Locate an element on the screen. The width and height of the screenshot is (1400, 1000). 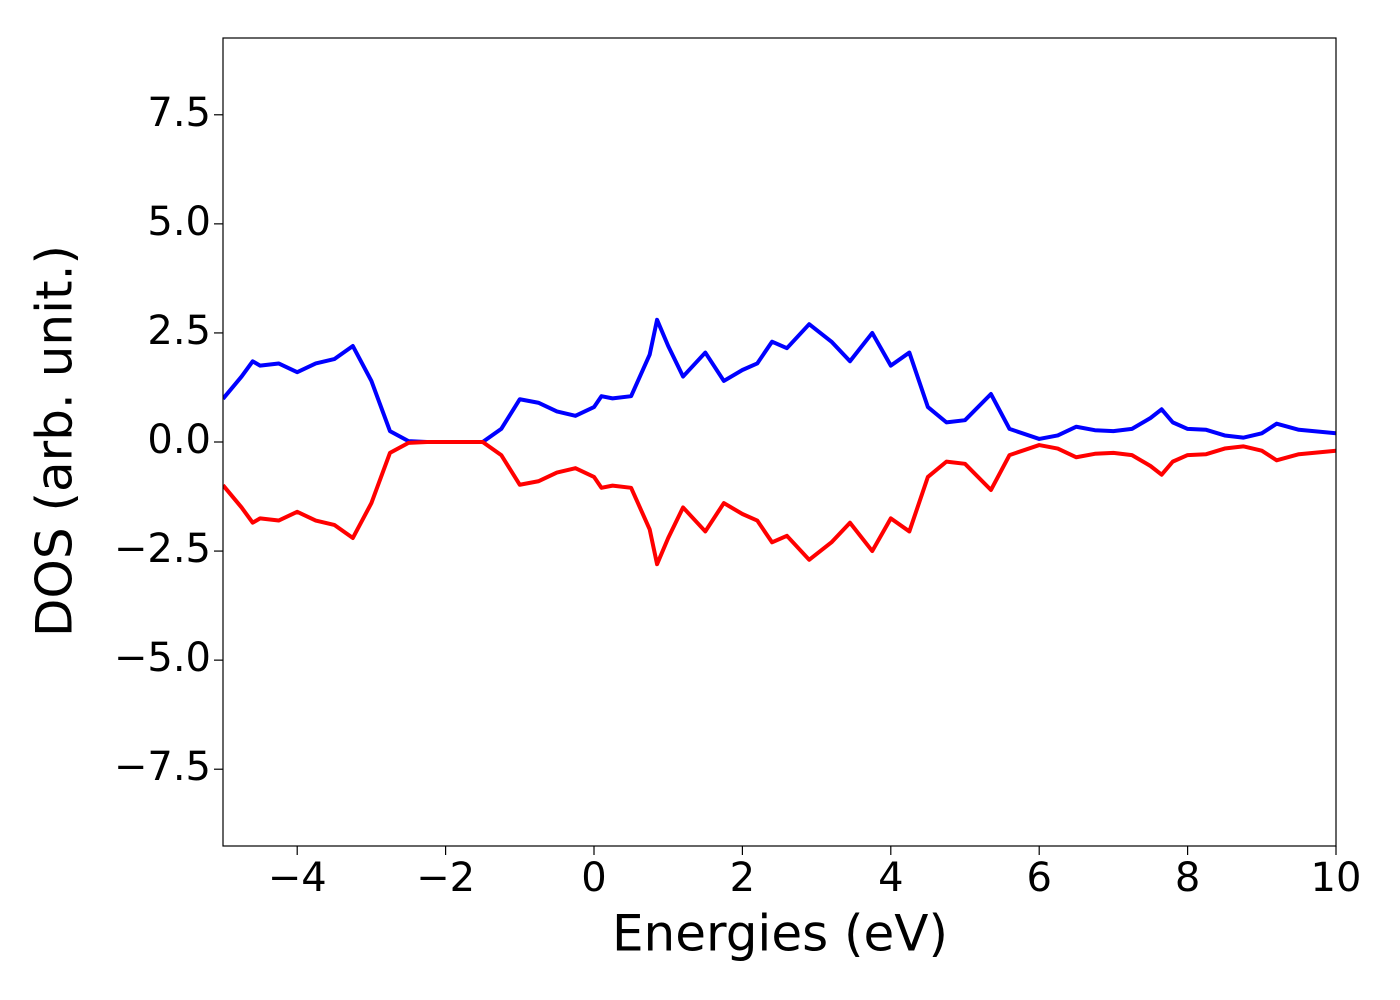
x-tick-label: 2 is located at coordinates (742, 878).